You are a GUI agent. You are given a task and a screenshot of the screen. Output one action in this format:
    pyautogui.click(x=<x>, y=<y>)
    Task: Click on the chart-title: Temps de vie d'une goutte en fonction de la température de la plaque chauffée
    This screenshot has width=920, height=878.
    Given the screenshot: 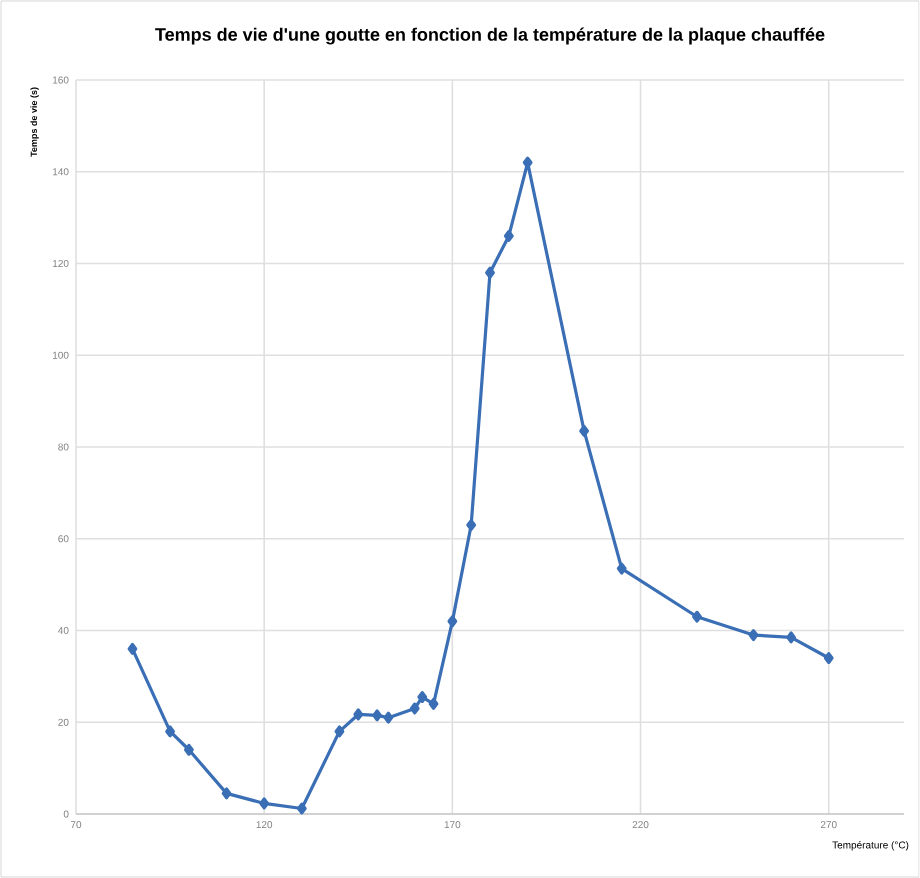 What is the action you would take?
    pyautogui.click(x=490, y=36)
    